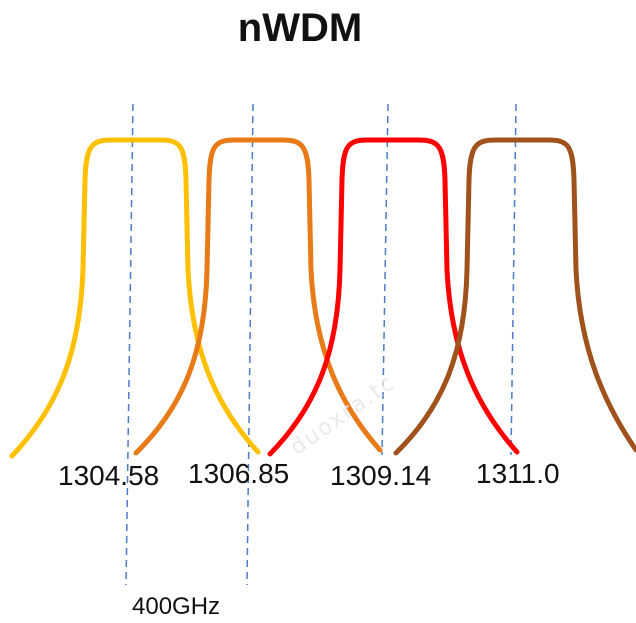 The image size is (636, 623). Describe the element at coordinates (239, 473) in the screenshot. I see `wavelength-label-2: 1306.85` at that location.